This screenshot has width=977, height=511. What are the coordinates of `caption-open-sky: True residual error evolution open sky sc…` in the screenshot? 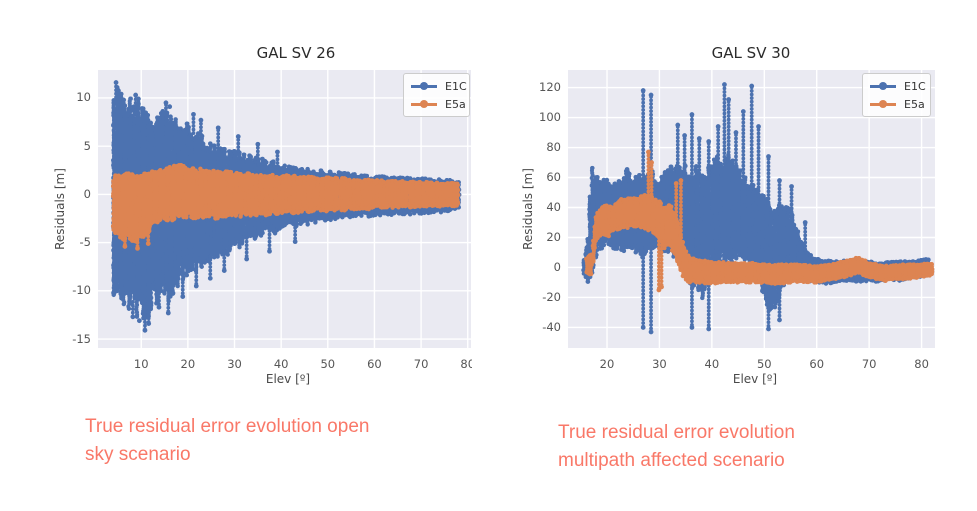 It's located at (227, 441).